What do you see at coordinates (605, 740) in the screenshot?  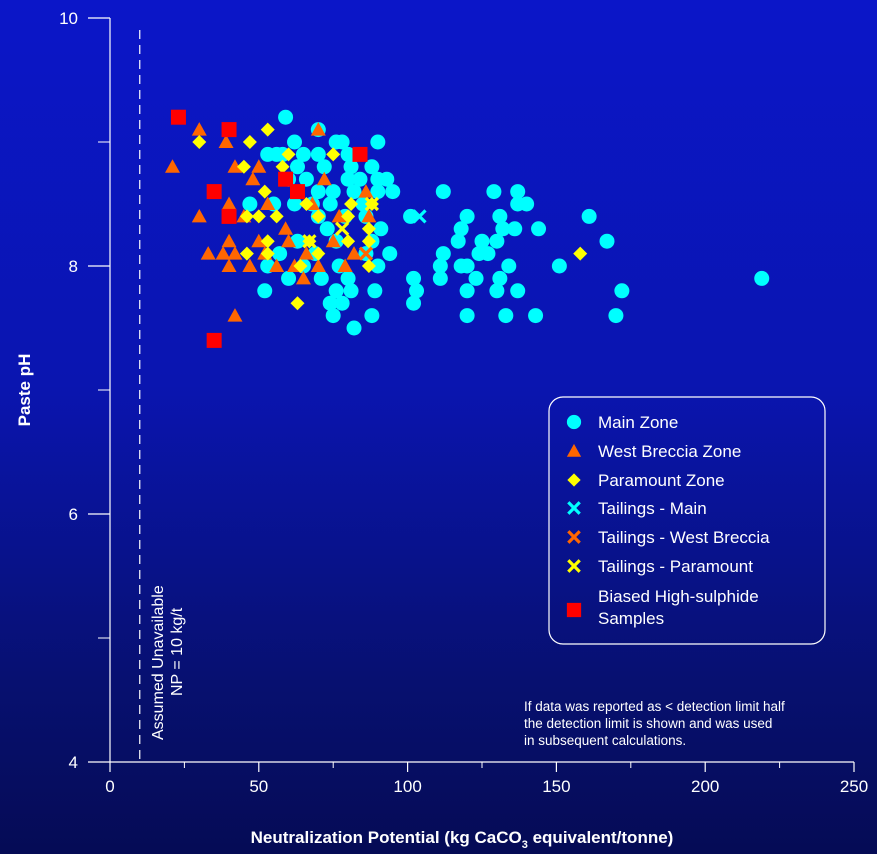 I see `footnote-line: in subsequent calculations.` at bounding box center [605, 740].